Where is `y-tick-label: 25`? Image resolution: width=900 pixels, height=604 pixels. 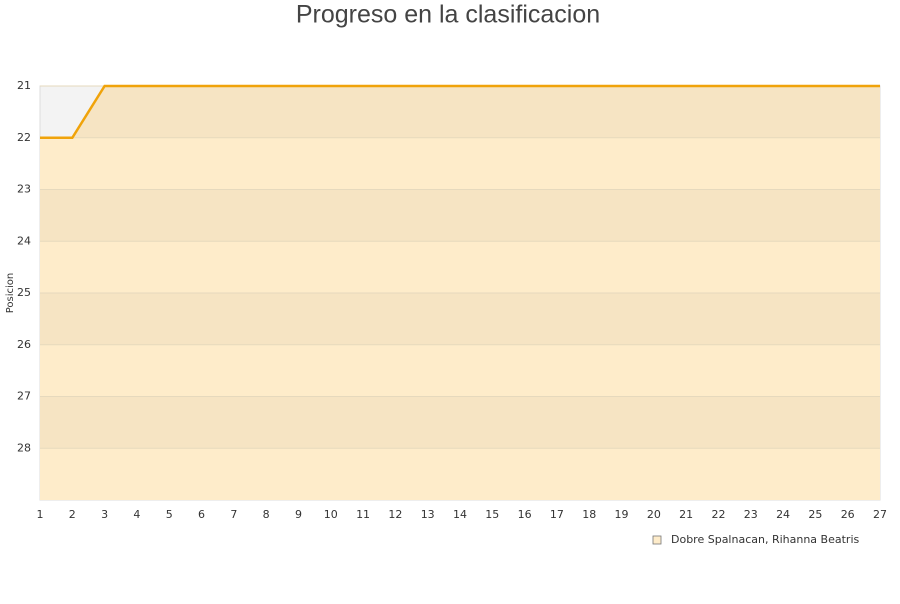
y-tick-label: 25 is located at coordinates (24, 292).